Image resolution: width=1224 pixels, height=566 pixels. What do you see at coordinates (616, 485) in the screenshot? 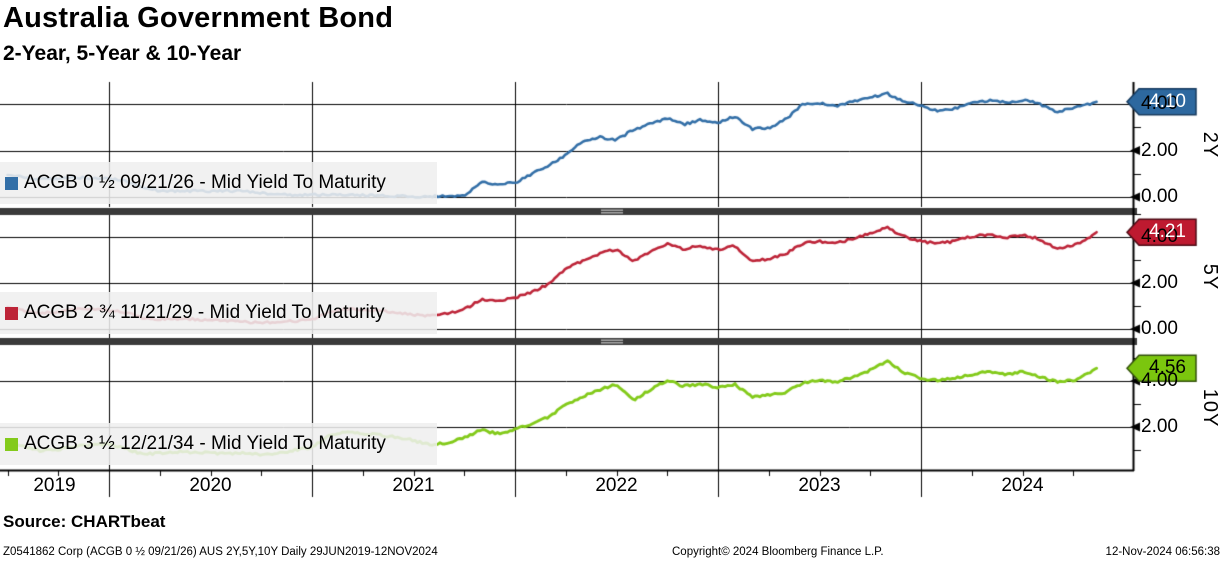
I see `x-tick-label-2022: 2022` at bounding box center [616, 485].